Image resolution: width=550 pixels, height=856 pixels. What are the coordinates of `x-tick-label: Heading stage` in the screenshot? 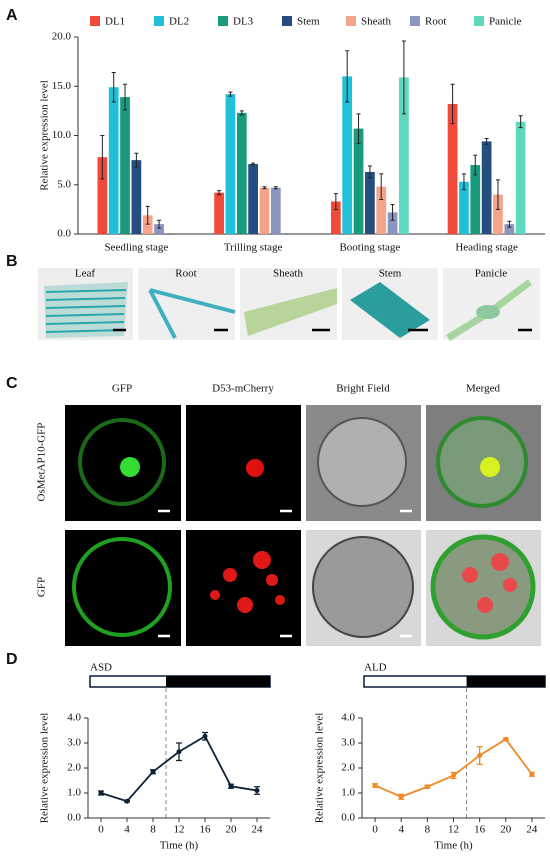 It's located at (486, 248).